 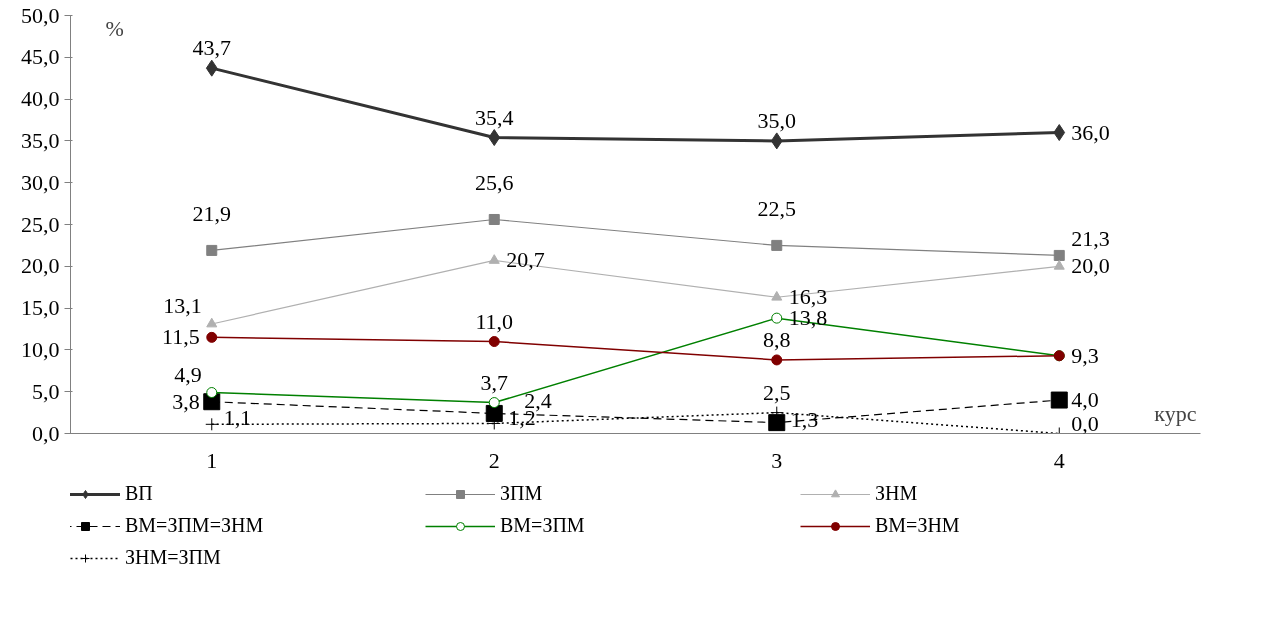 I want to click on data-label: 11,5, so click(x=181, y=337).